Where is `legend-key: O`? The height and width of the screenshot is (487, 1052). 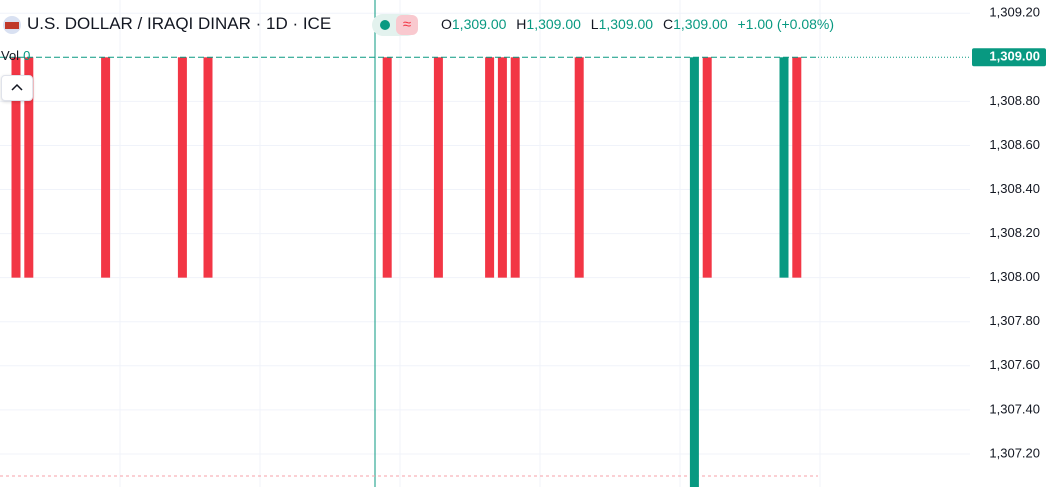
legend-key: O is located at coordinates (446, 24).